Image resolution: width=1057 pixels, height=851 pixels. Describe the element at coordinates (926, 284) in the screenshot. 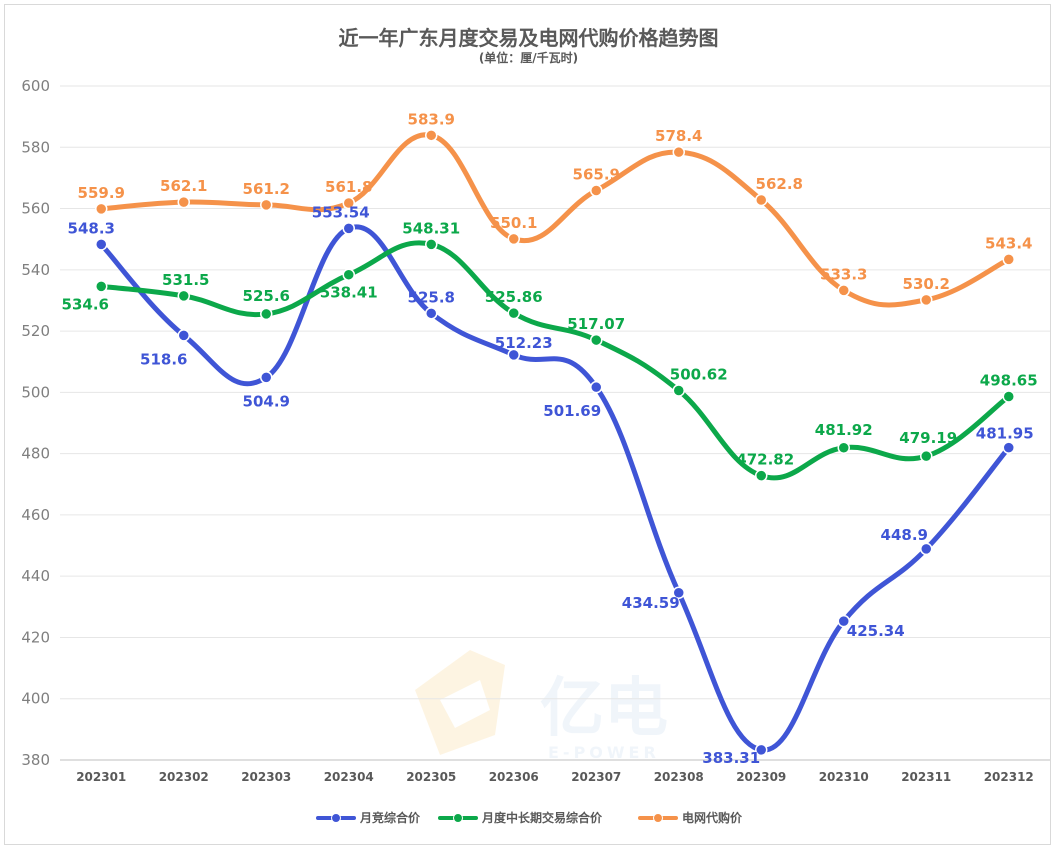

I see `data-label: 530.2` at that location.